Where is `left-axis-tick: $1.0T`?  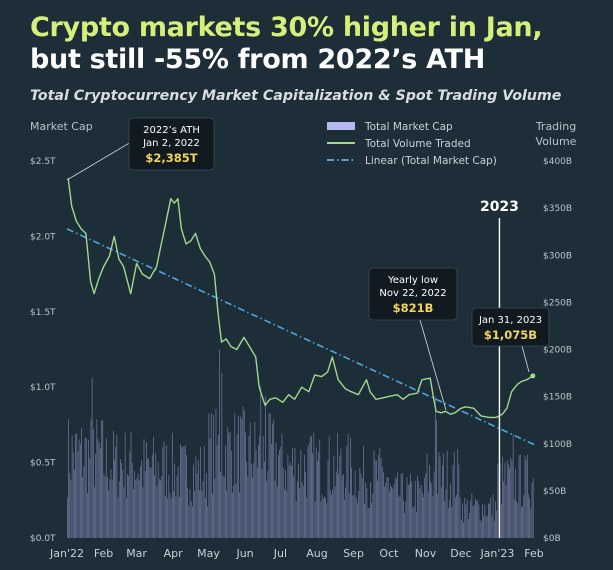 left-axis-tick: $1.0T is located at coordinates (43, 388).